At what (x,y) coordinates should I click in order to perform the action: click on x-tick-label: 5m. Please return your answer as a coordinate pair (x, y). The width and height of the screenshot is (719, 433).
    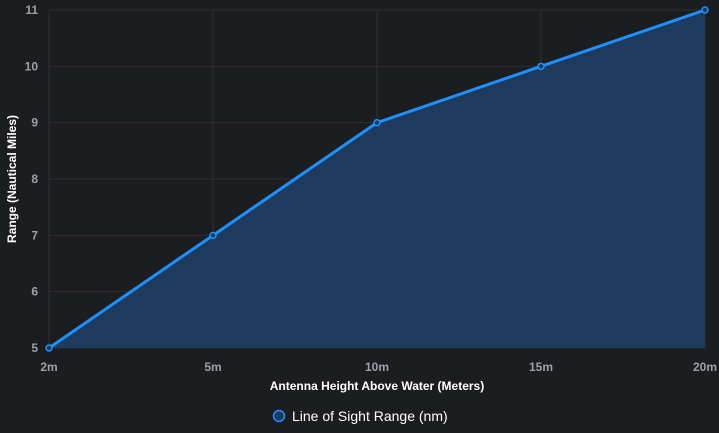
    Looking at the image, I should click on (212, 367).